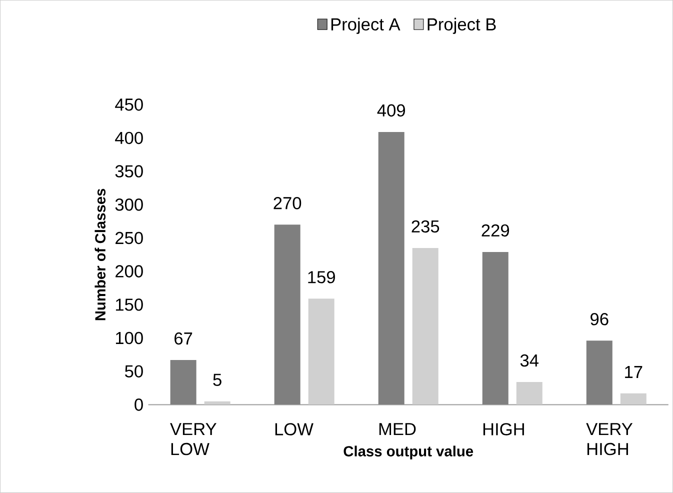  I want to click on data-label: 159, so click(321, 277).